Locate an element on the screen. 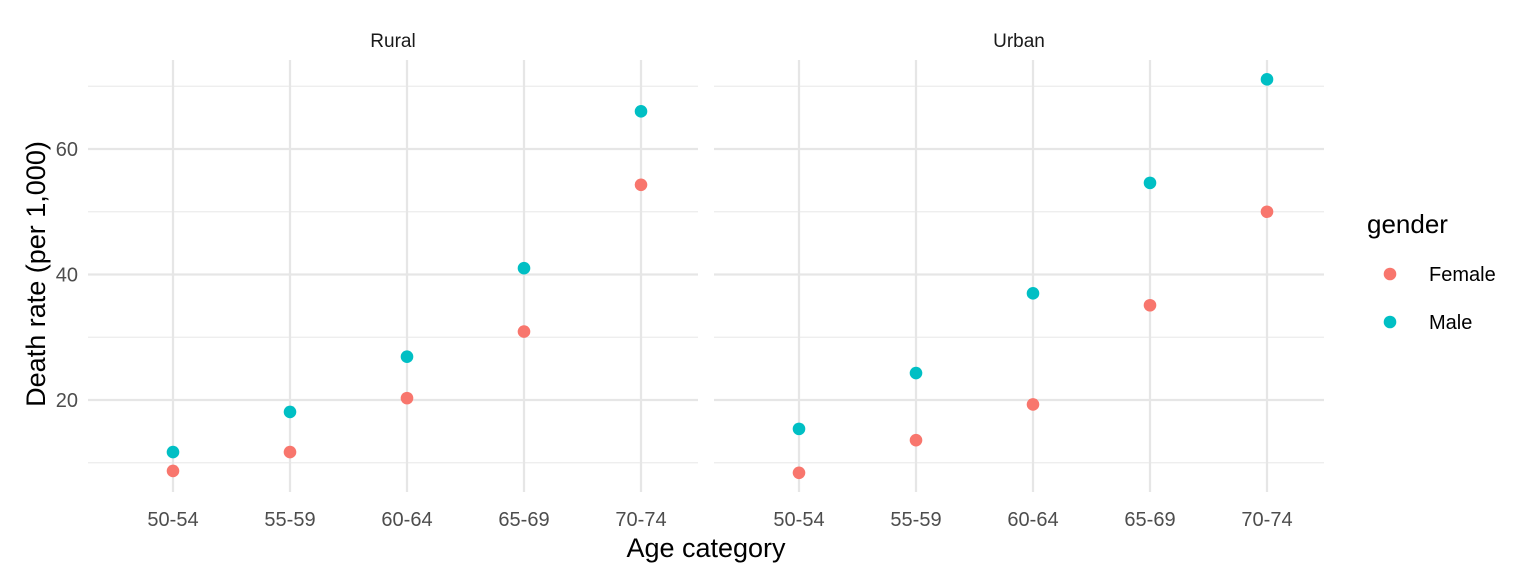 The image size is (1536, 576). facet-label: Urban is located at coordinates (1019, 41).